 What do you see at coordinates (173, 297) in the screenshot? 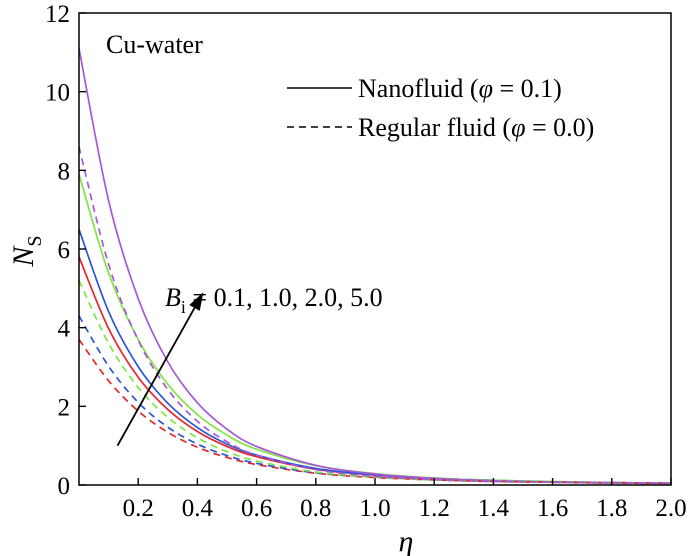
I see `bi-annotation-symbol: B` at bounding box center [173, 297].